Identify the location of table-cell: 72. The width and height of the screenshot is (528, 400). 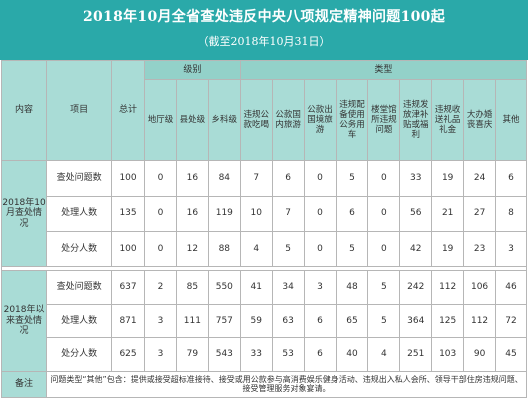
(511, 321).